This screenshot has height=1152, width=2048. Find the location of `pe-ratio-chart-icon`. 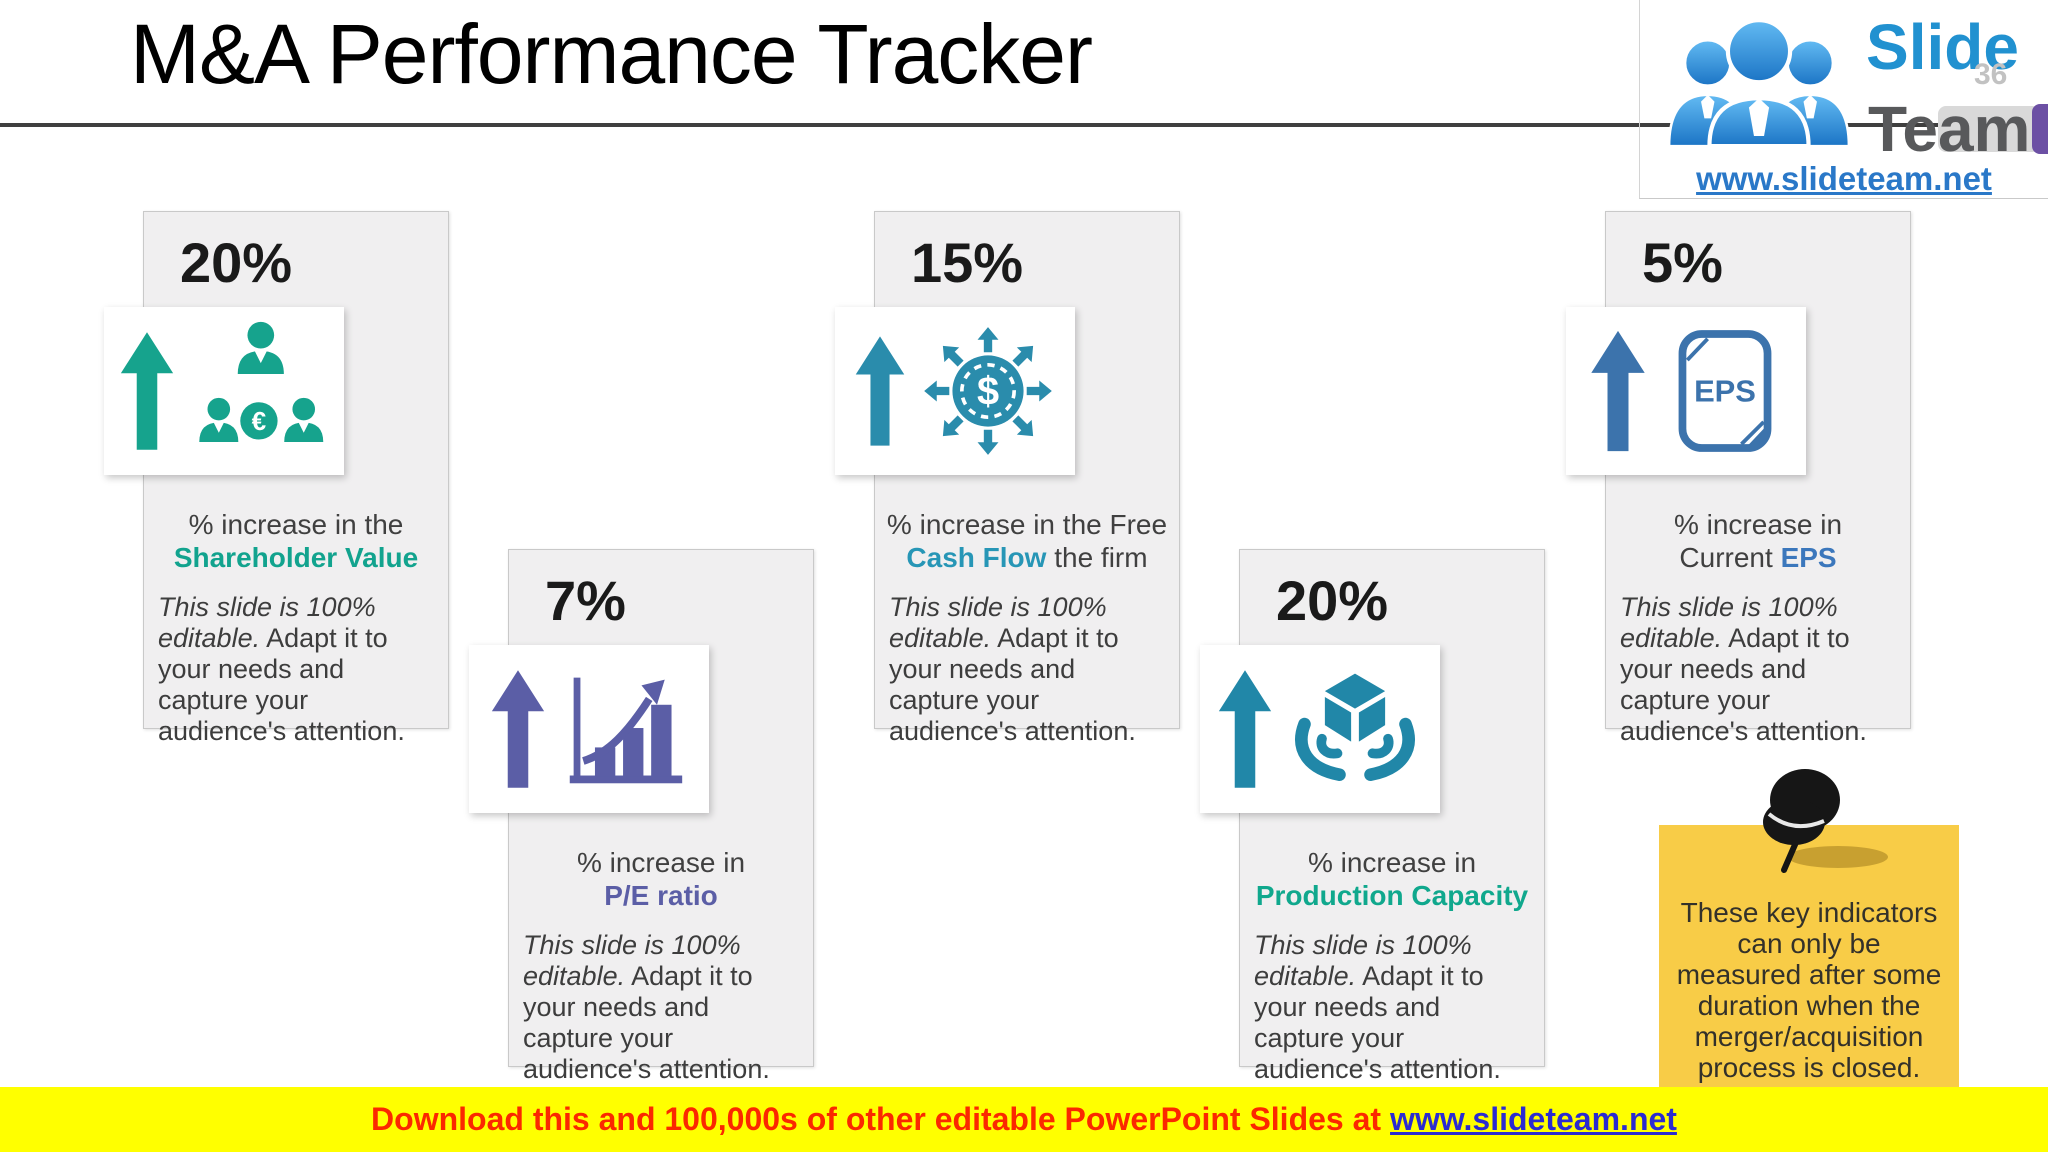

pe-ratio-chart-icon is located at coordinates (626, 730).